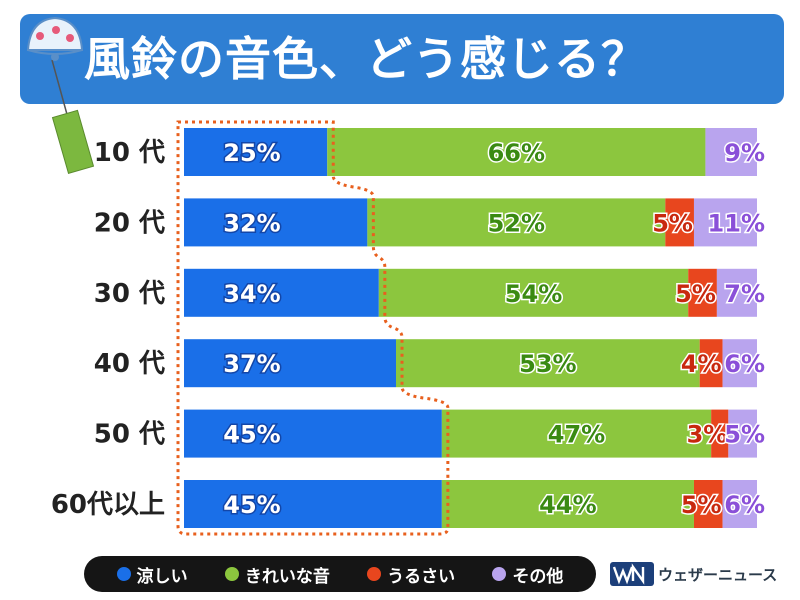 The image size is (800, 600). Describe the element at coordinates (707, 435) in the screenshot. I see `data-label-noisy: 3%` at that location.